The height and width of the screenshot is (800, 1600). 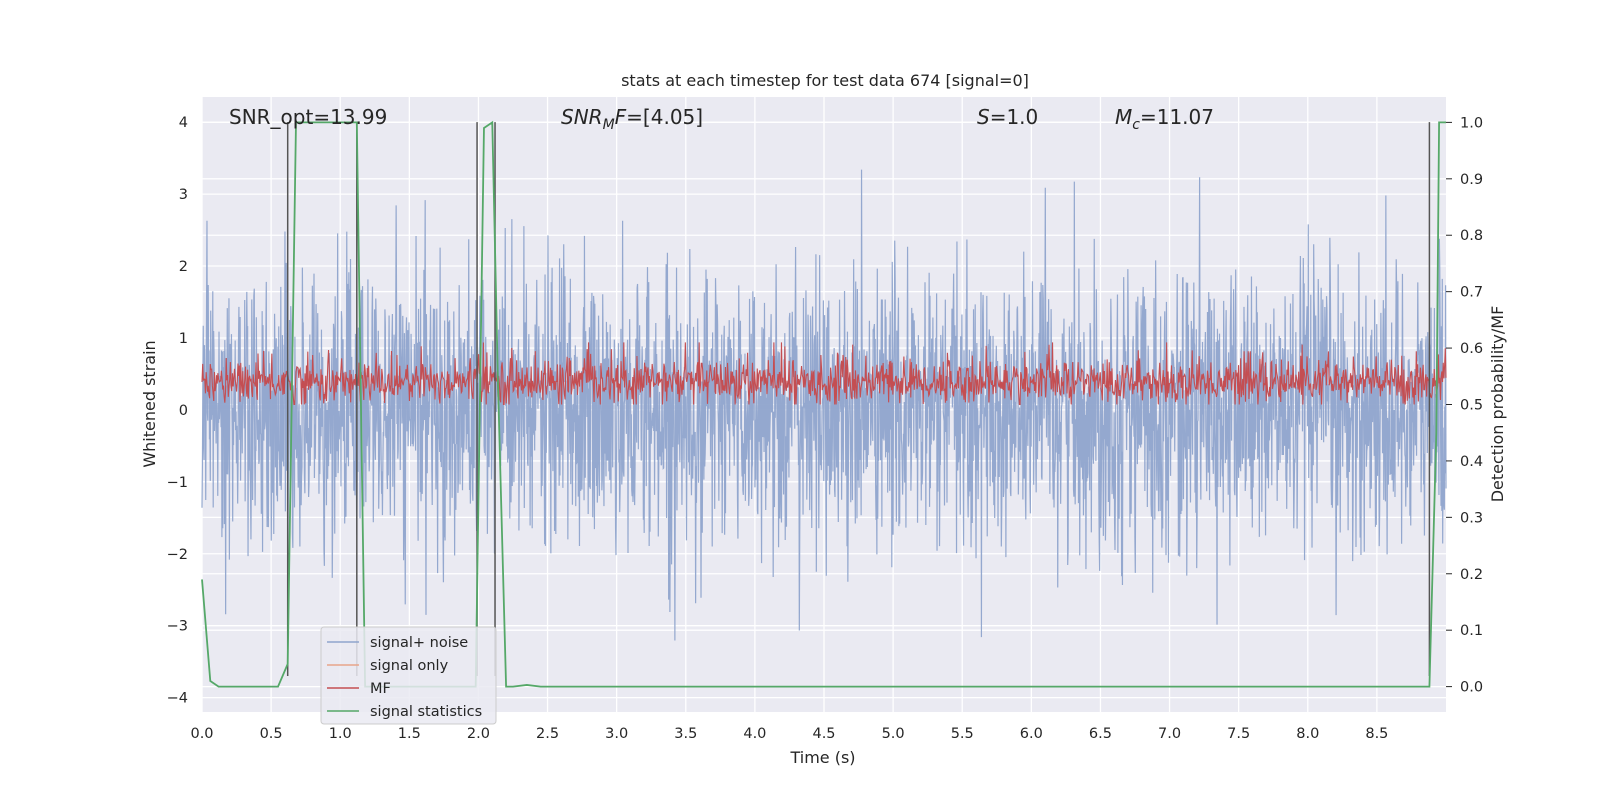 I want to click on x-tick-label: 8.0, so click(x=1307, y=734).